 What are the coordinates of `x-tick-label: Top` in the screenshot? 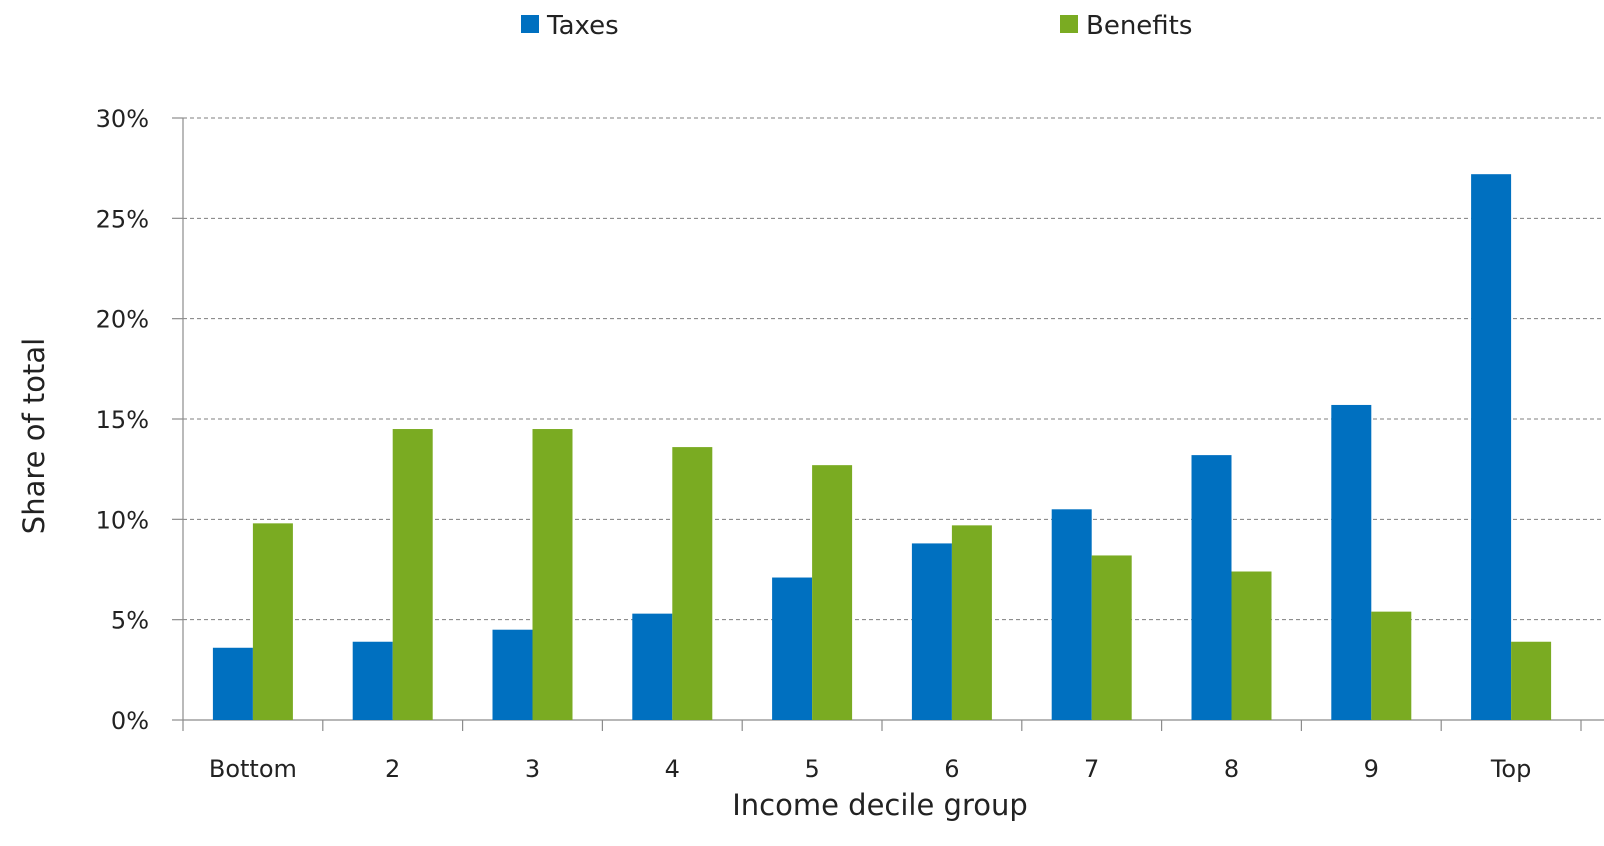 It's located at (1511, 769).